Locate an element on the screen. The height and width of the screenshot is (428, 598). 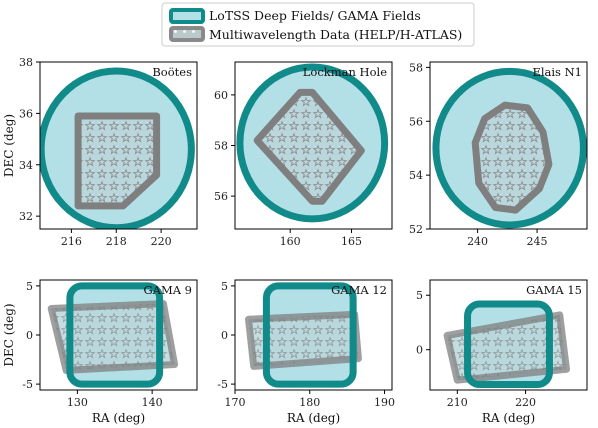
x-tick-label: 140 is located at coordinates (152, 402).